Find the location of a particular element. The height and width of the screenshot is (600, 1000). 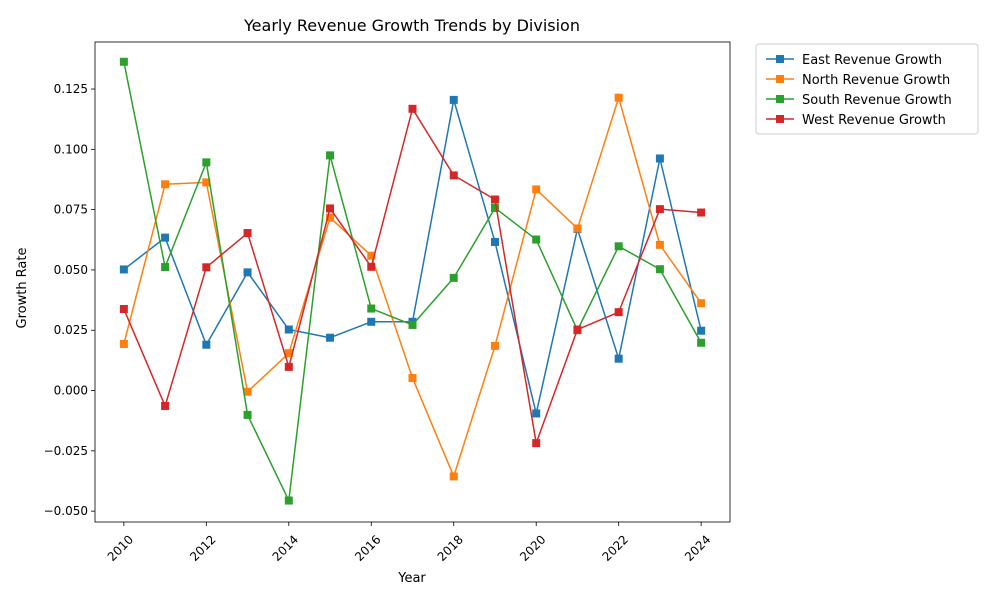

legend-item: East Revenue Growth is located at coordinates (854, 60).